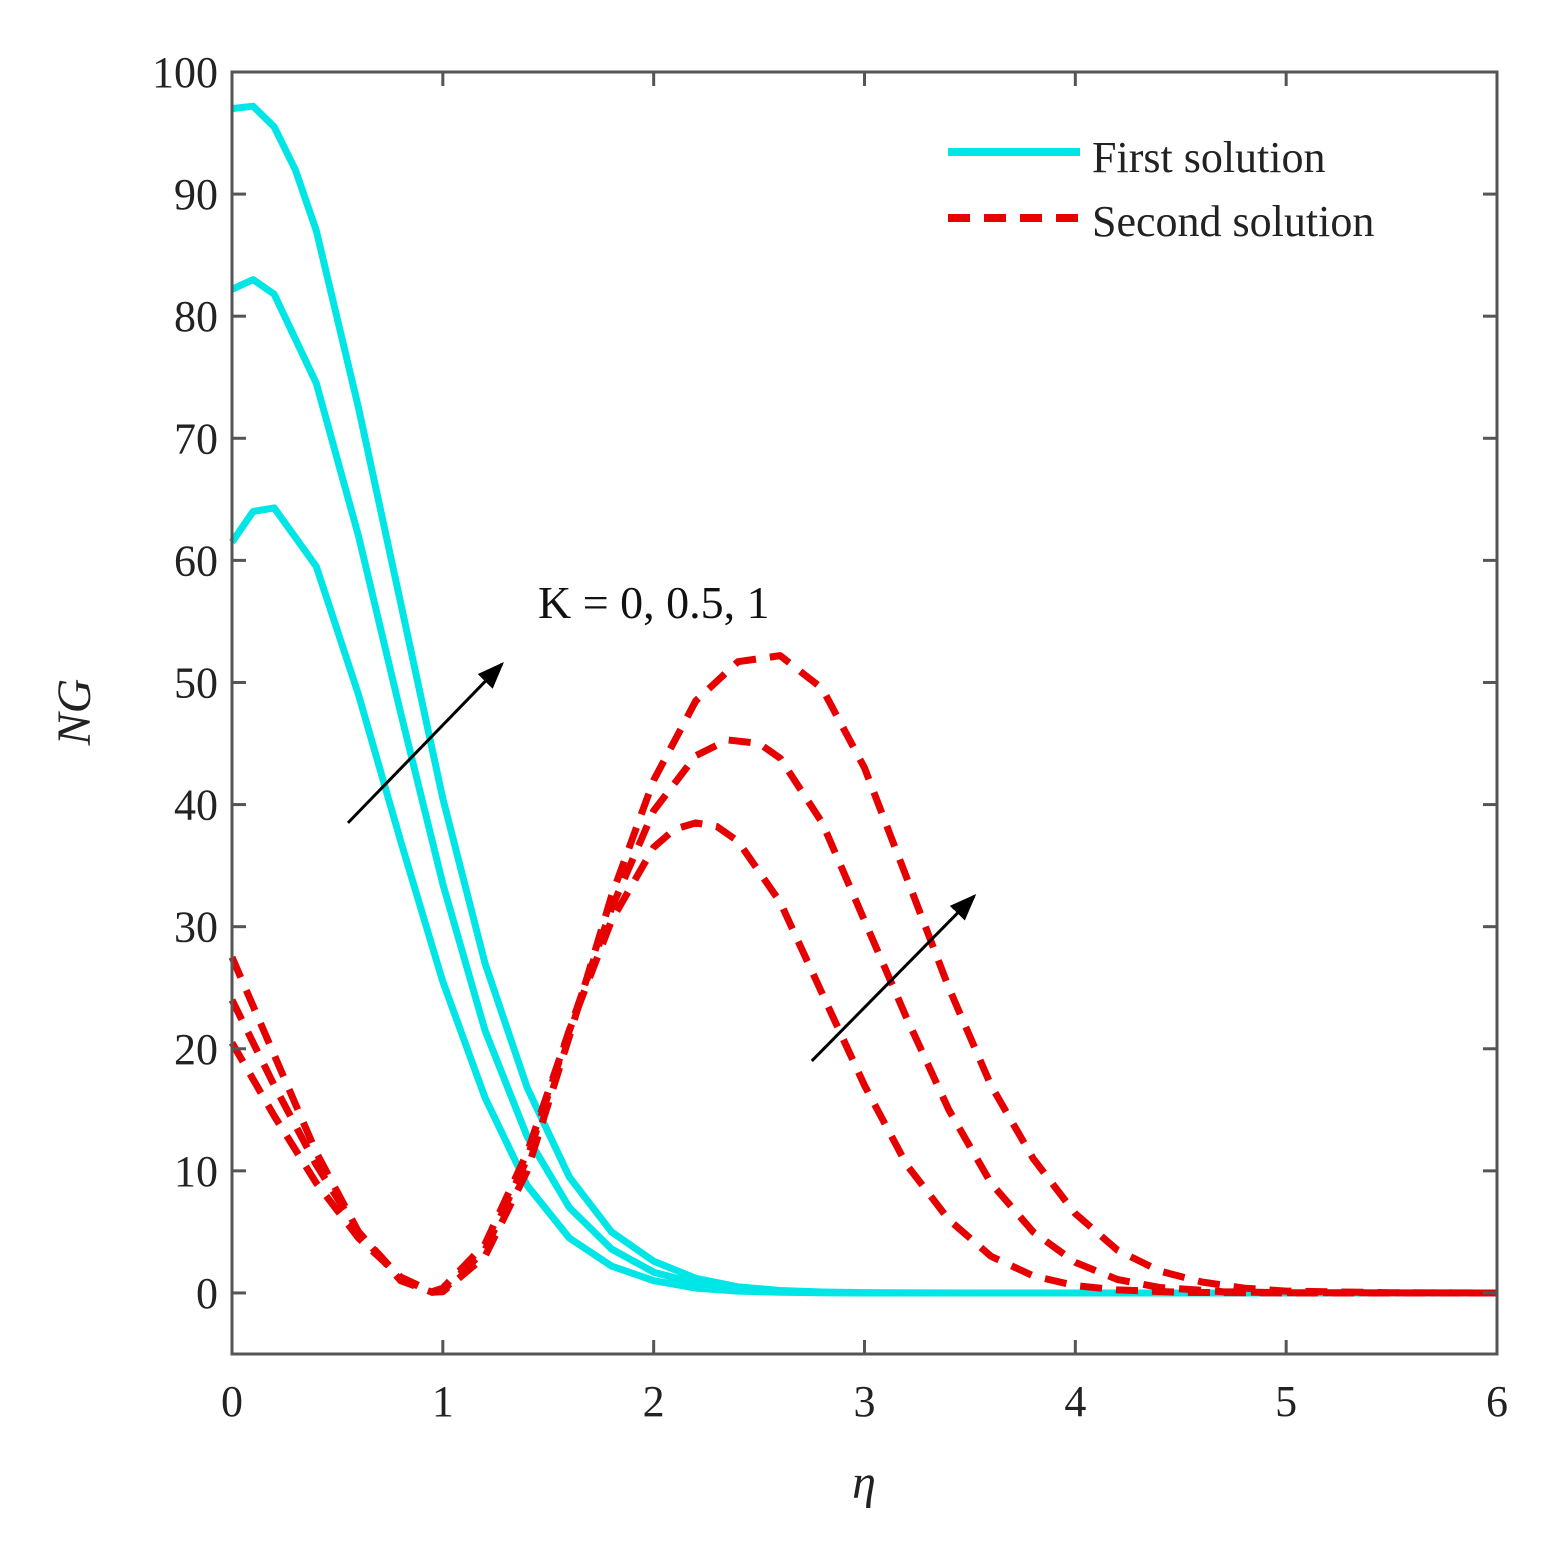 Image resolution: width=1560 pixels, height=1560 pixels. What do you see at coordinates (196, 438) in the screenshot?
I see `y-tick-label: 70` at bounding box center [196, 438].